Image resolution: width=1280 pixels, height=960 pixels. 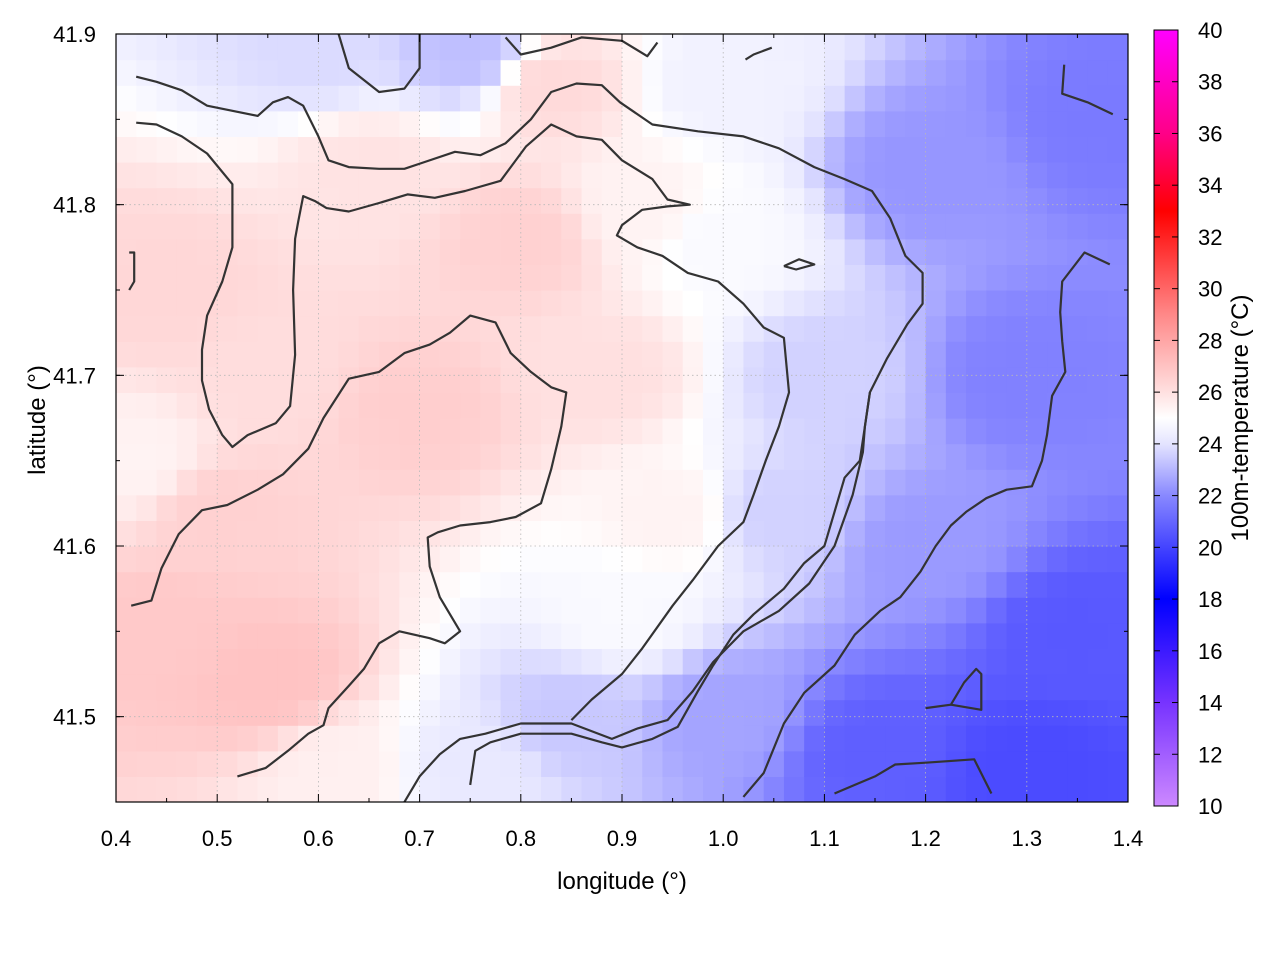 What do you see at coordinates (913, 776) in the screenshot?
I see `contour-line` at bounding box center [913, 776].